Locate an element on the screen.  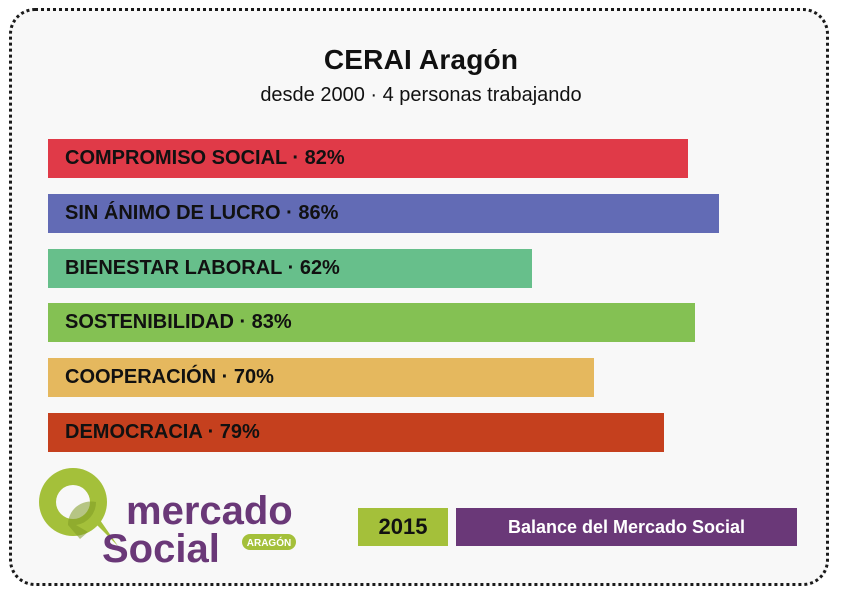
year-badge: 2015 is located at coordinates (403, 527).